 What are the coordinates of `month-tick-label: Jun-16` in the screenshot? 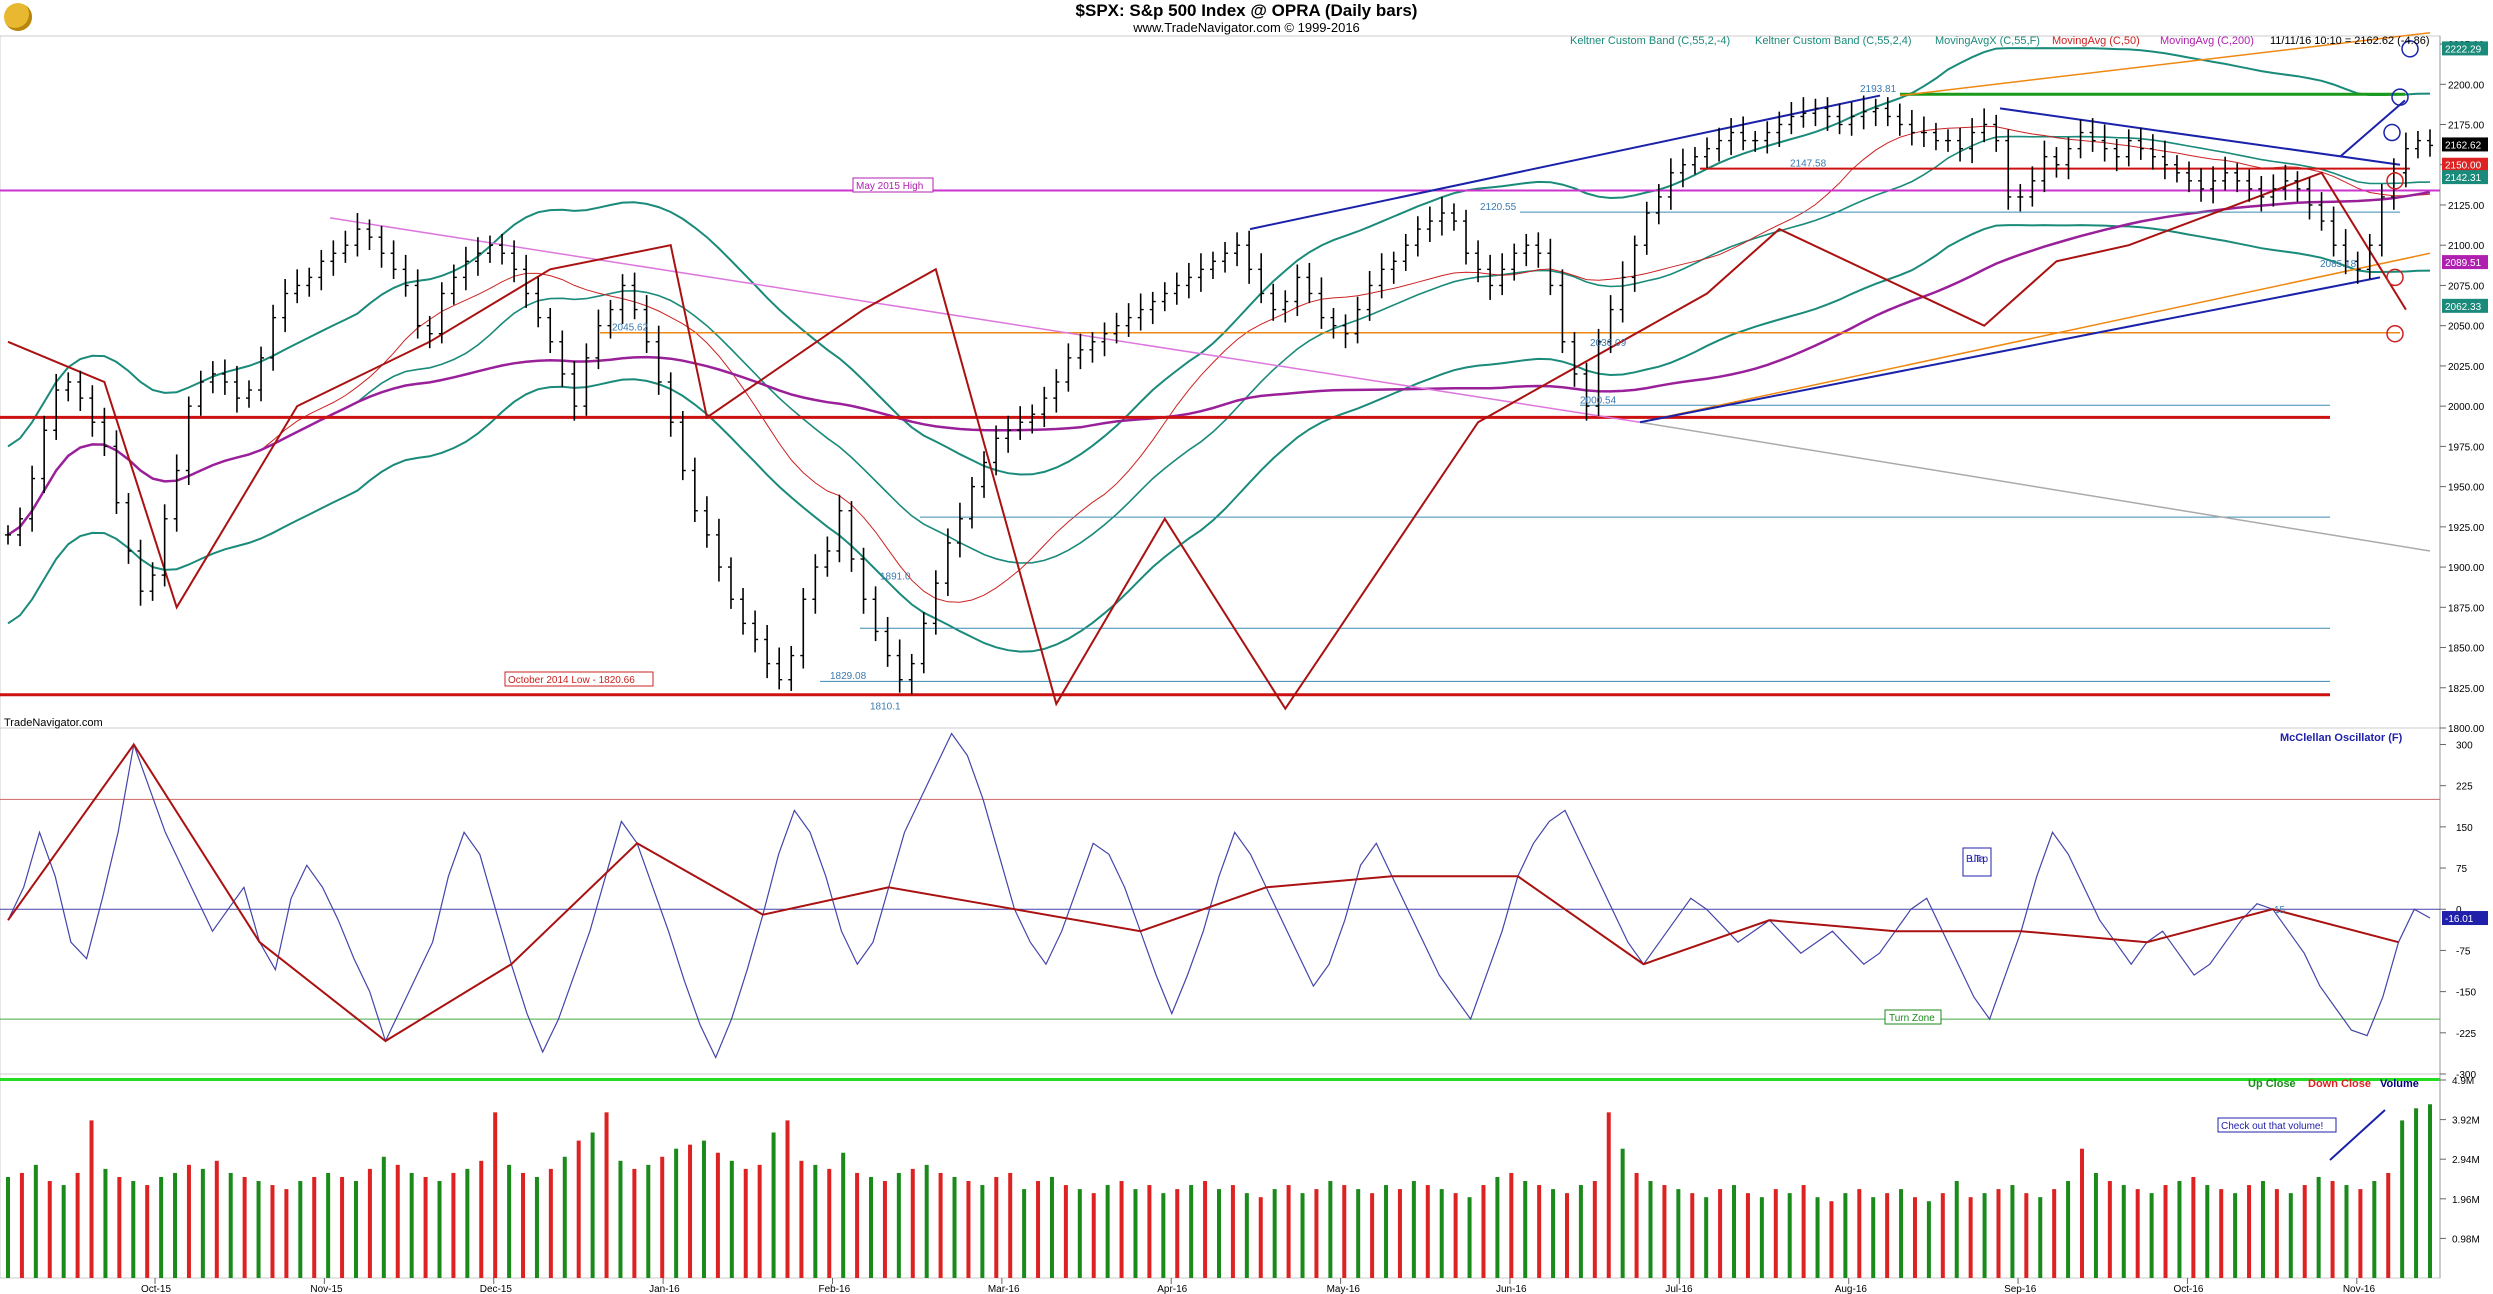 It's located at (1511, 1289).